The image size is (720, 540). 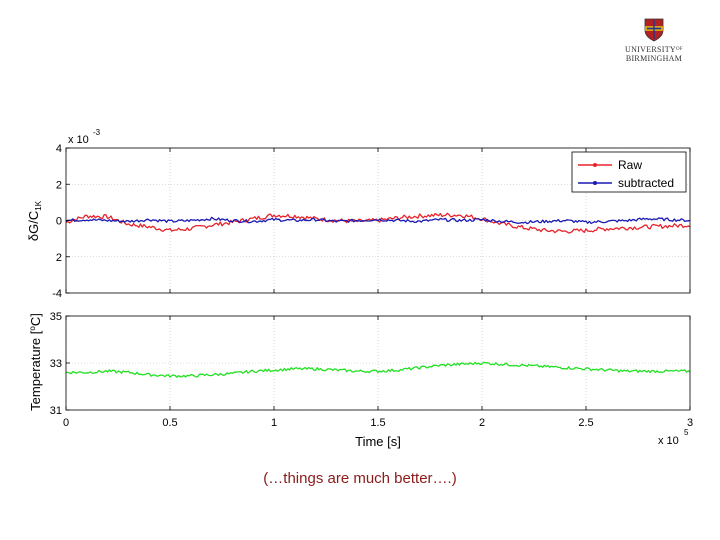 I want to click on x-exponent-label: x 10, so click(x=668, y=441).